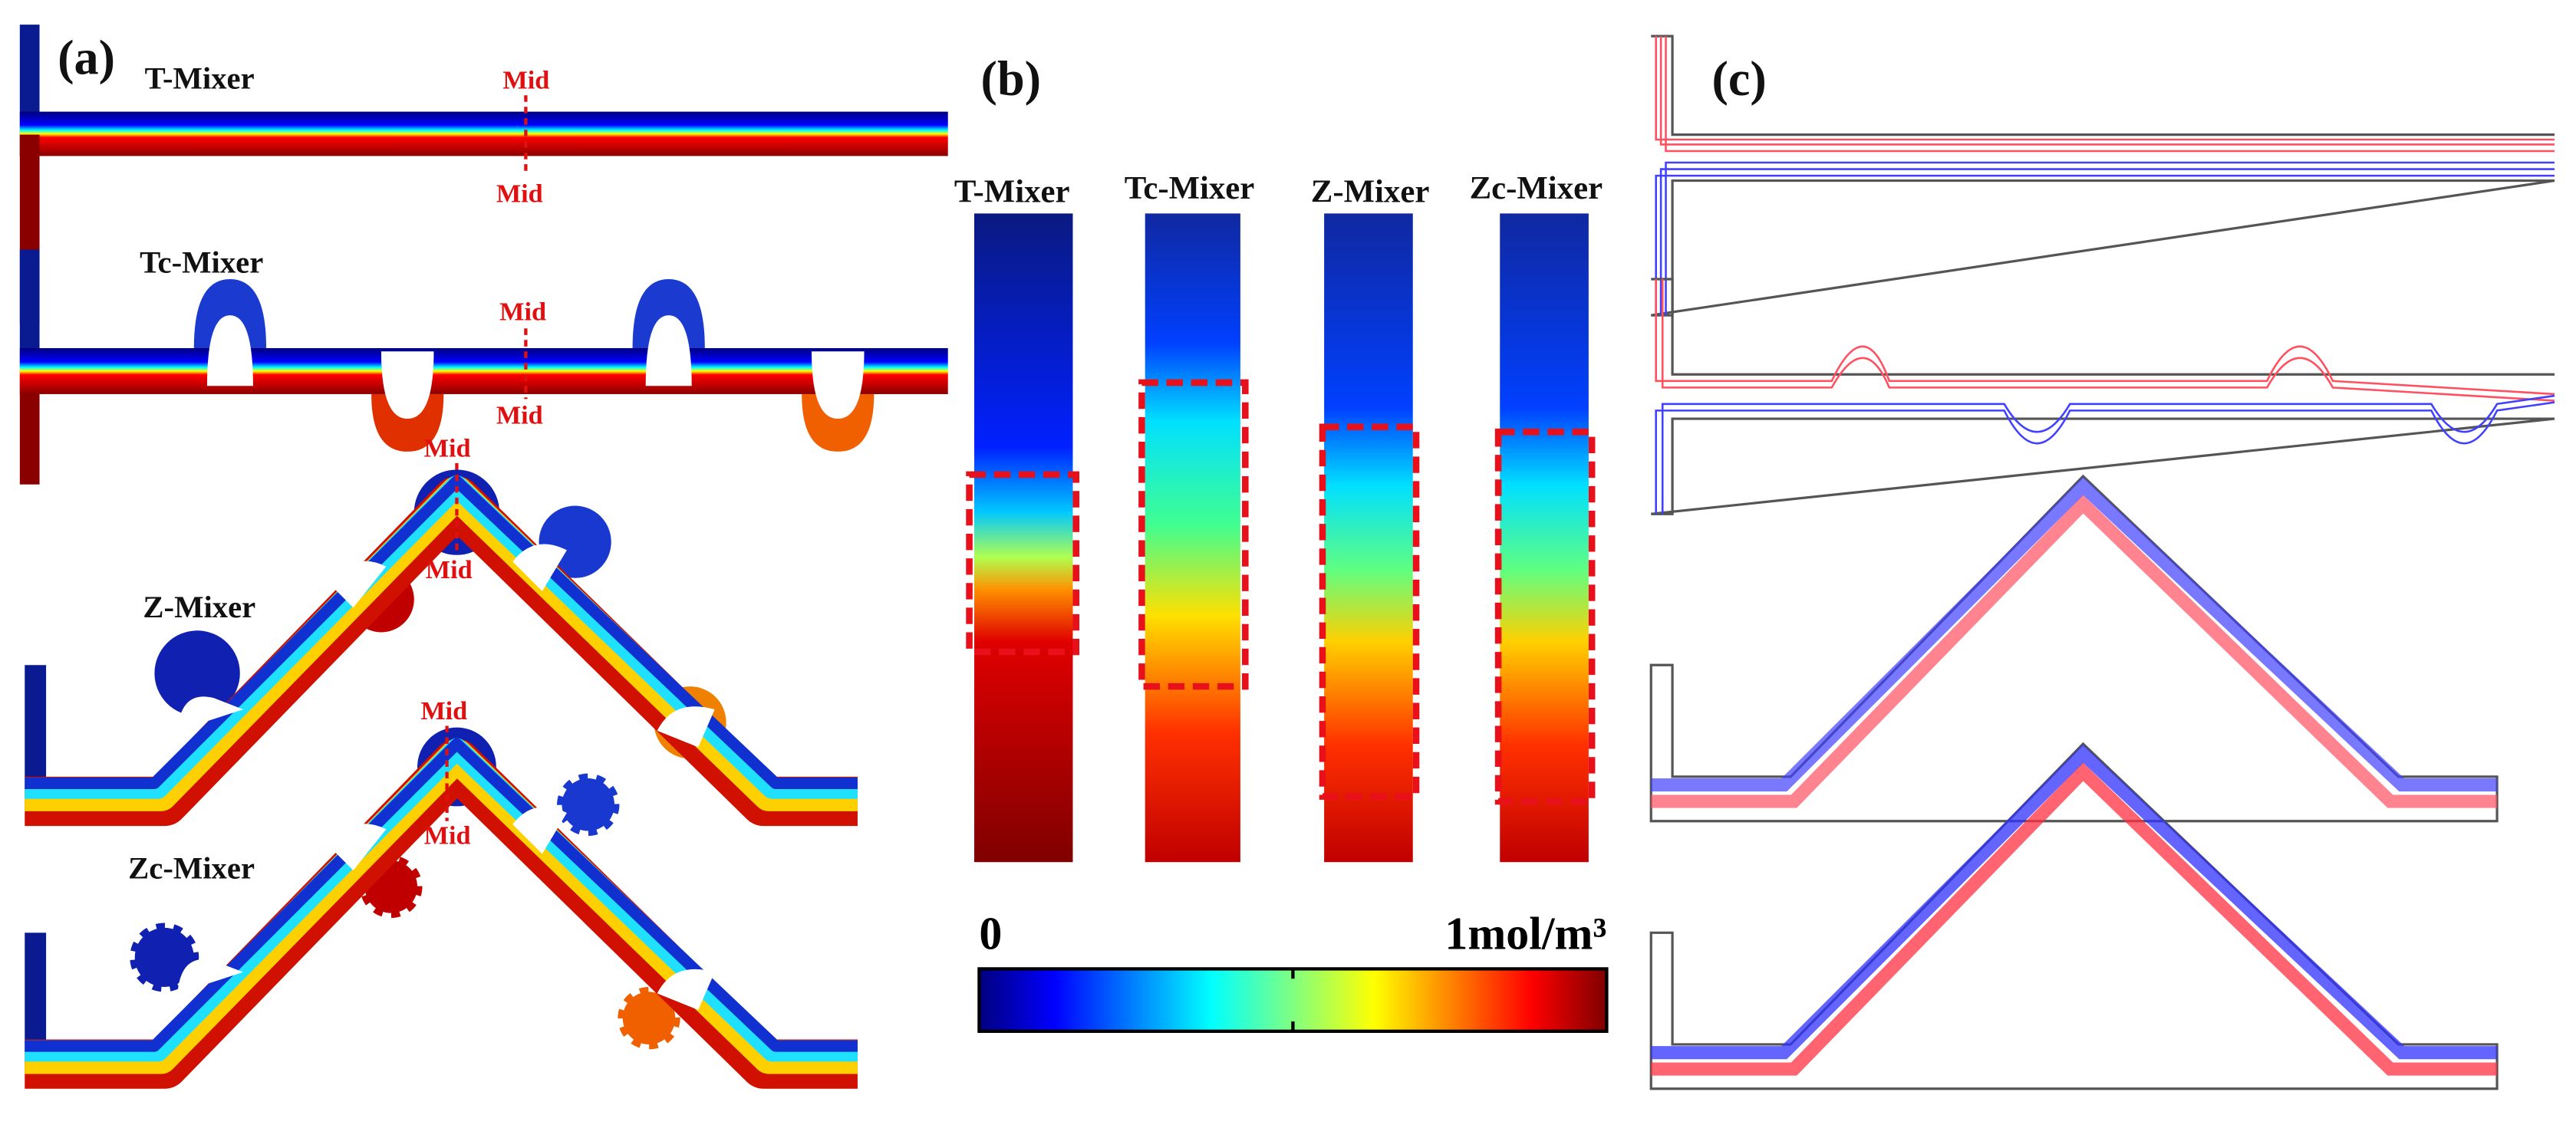 Image resolution: width=2576 pixels, height=1138 pixels. I want to click on colorbar-min: 0, so click(990, 934).